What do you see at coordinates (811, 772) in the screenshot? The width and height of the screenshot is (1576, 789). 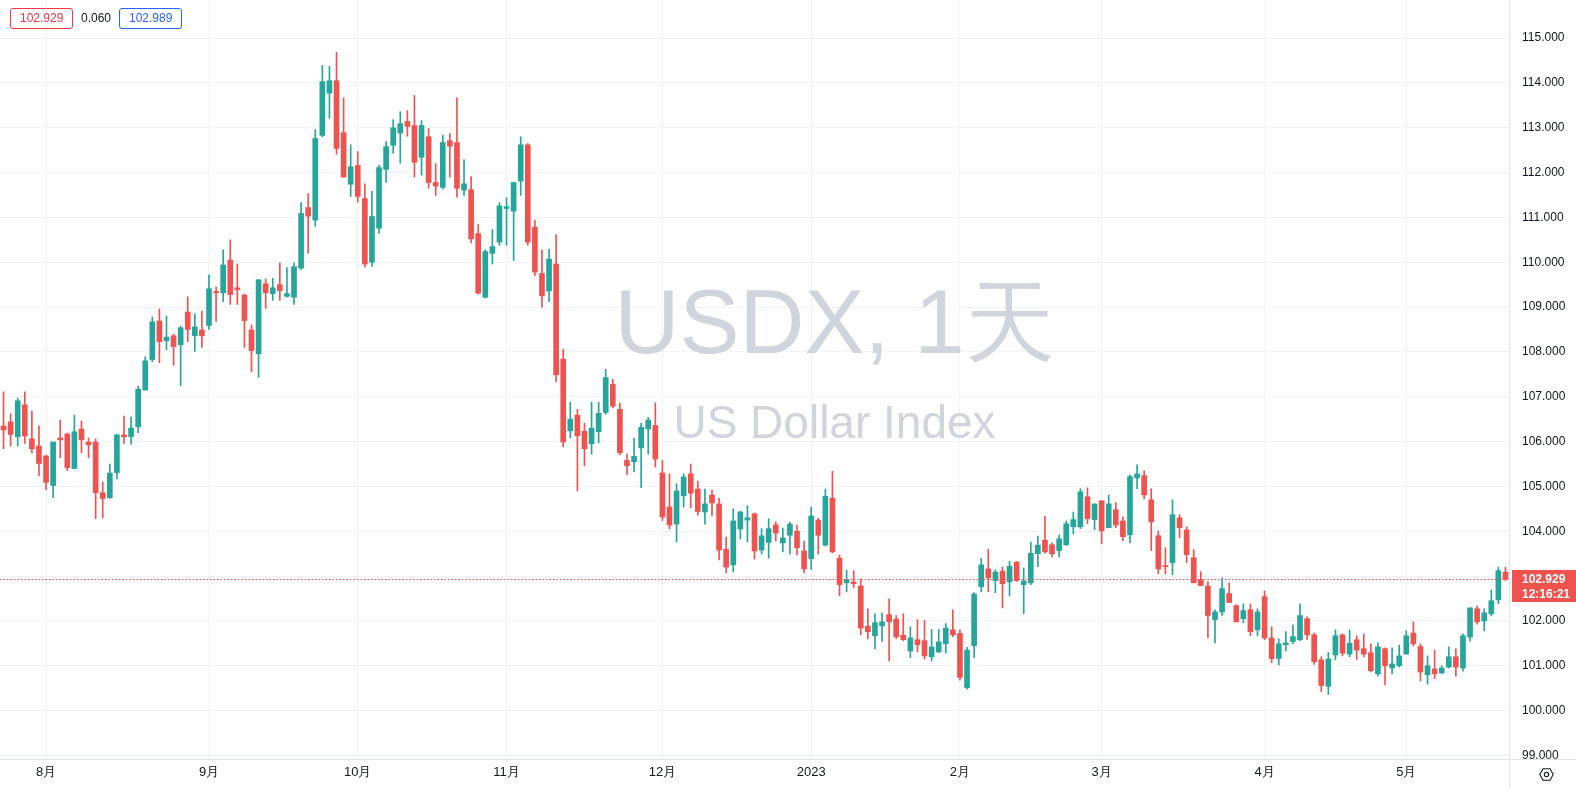 I see `x-tick-label: 2023` at bounding box center [811, 772].